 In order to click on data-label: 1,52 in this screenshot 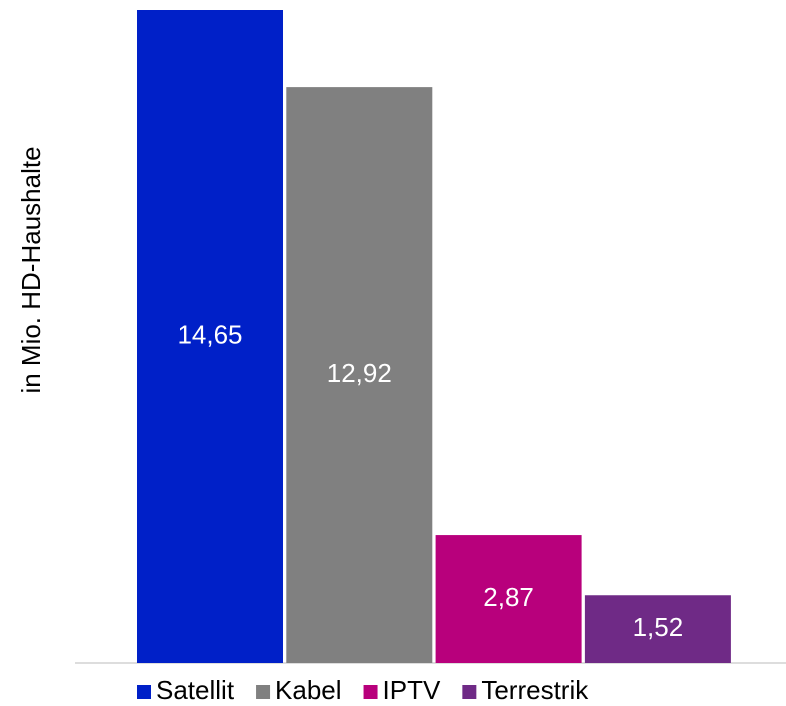, I will do `click(658, 627)`.